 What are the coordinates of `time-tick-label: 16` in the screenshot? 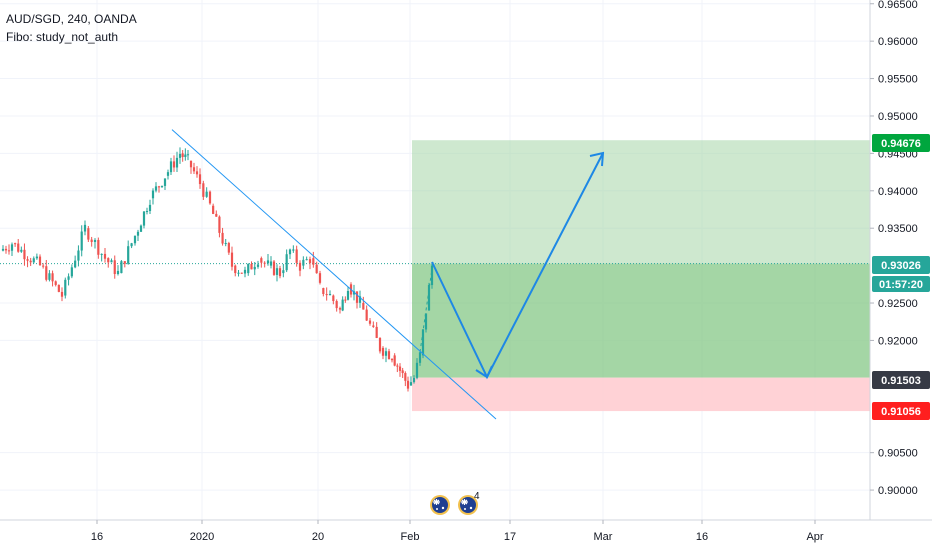 It's located at (702, 537).